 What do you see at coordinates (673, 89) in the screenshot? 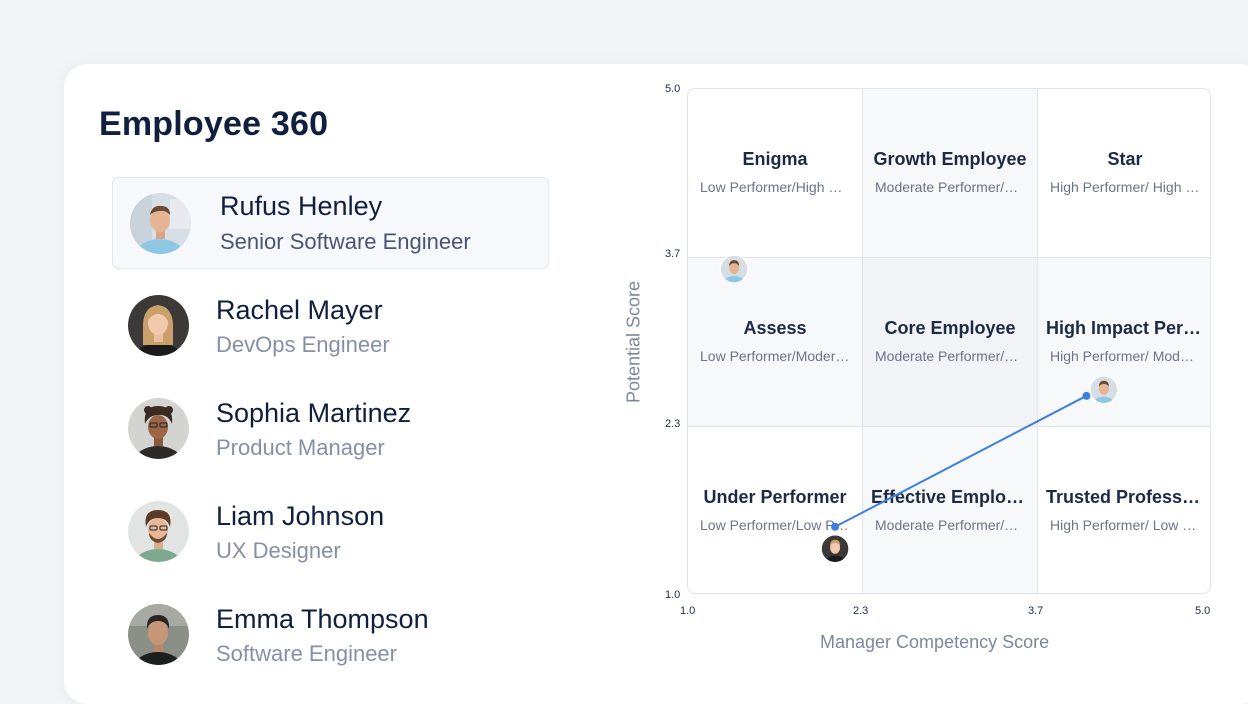
I see `y-tick: 5.0` at bounding box center [673, 89].